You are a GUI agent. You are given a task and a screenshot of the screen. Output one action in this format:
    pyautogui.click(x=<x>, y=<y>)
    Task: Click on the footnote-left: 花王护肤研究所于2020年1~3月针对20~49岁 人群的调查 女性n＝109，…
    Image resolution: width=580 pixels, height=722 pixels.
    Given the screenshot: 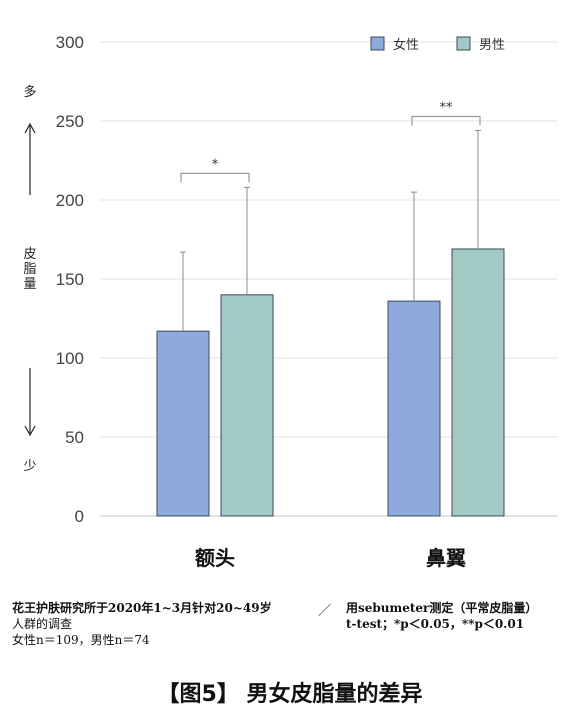 What is the action you would take?
    pyautogui.click(x=162, y=624)
    